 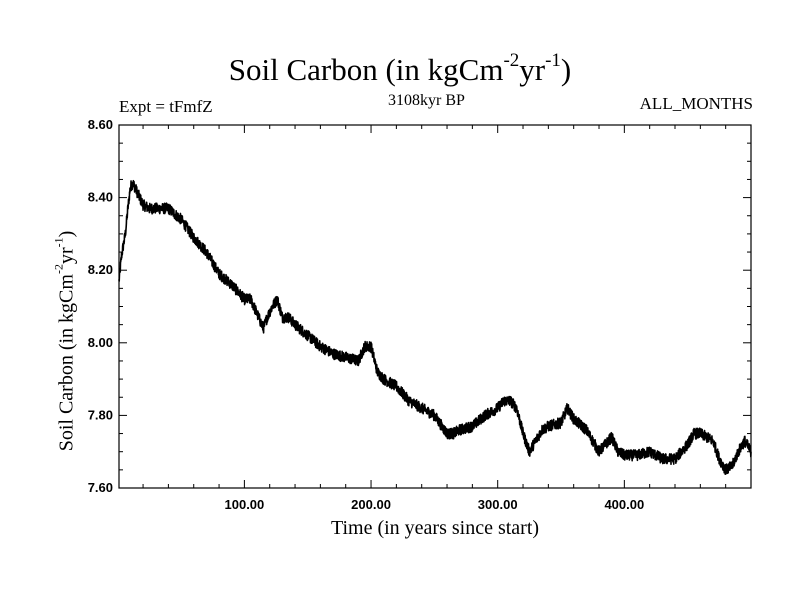 I want to click on y-tick-label: 7.60, so click(x=100, y=487).